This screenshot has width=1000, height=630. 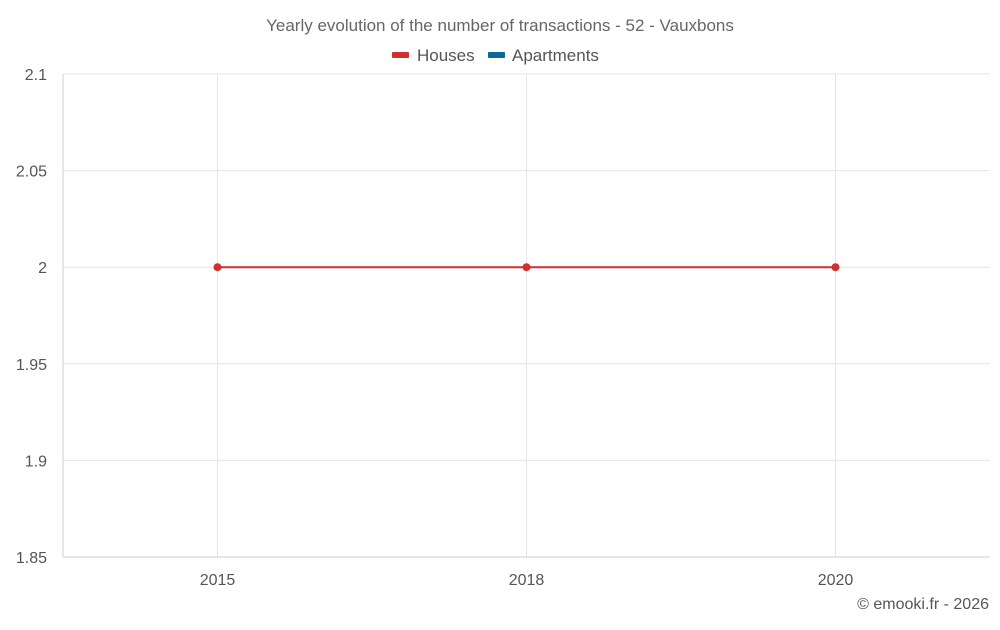 I want to click on legend-item-houses: Houses, so click(x=433, y=55).